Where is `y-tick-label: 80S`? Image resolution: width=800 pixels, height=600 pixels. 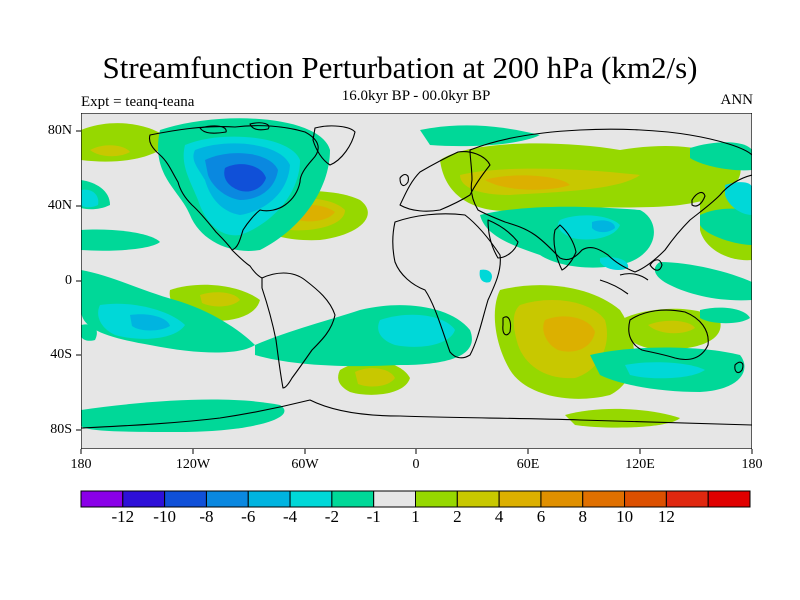
y-tick-label: 80S is located at coordinates (61, 429).